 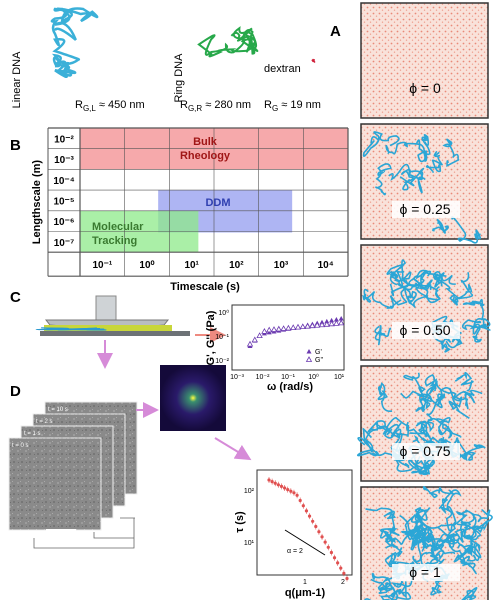 What do you see at coordinates (249, 543) in the screenshot?
I see `y-tick-label: 10¹` at bounding box center [249, 543].